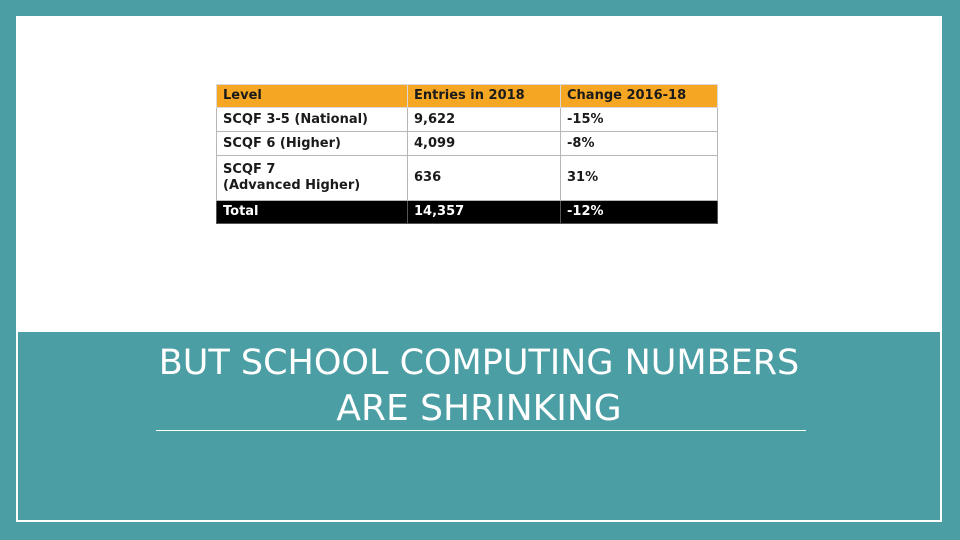 Image resolution: width=960 pixels, height=540 pixels. What do you see at coordinates (481, 430) in the screenshot?
I see `title-underline` at bounding box center [481, 430].